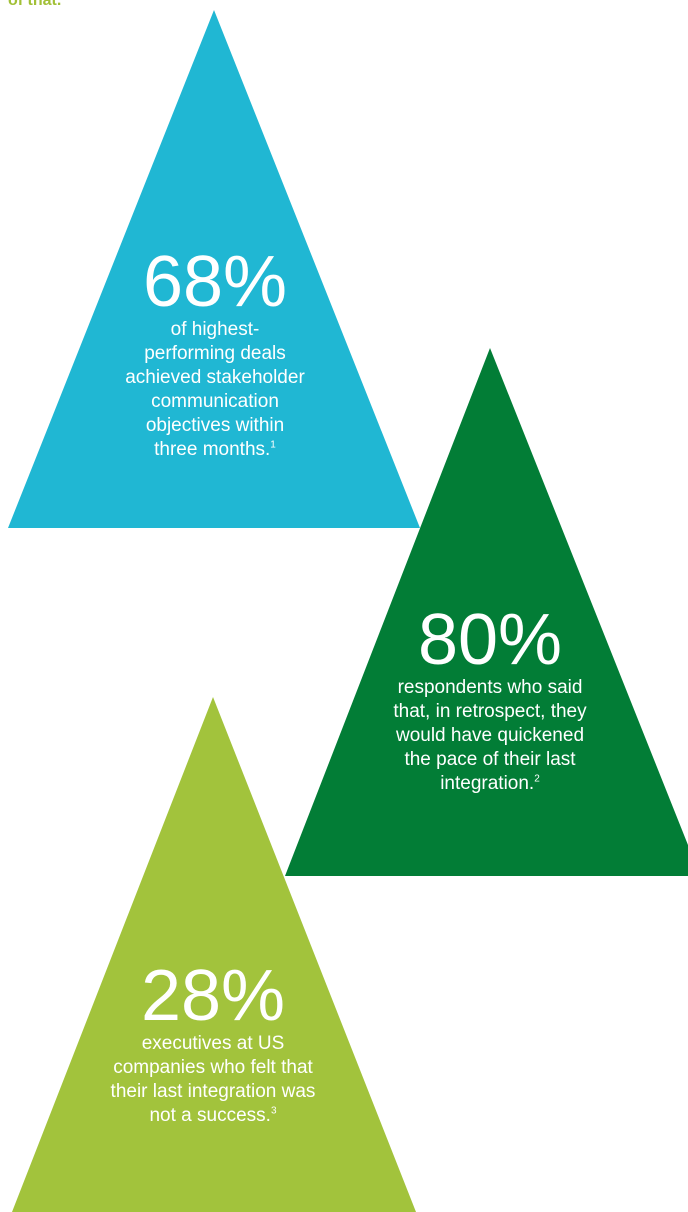 The width and height of the screenshot is (688, 1212). What do you see at coordinates (213, 996) in the screenshot?
I see `stat-value: 28%` at bounding box center [213, 996].